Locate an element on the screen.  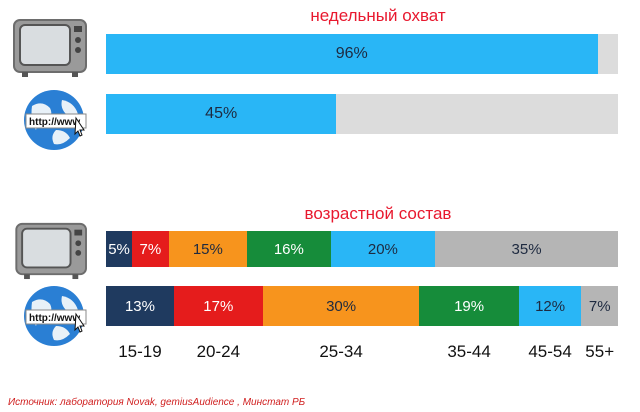
age-bar-tv: 5% 7% 15% 16% 20% 35% is located at coordinates (362, 249).